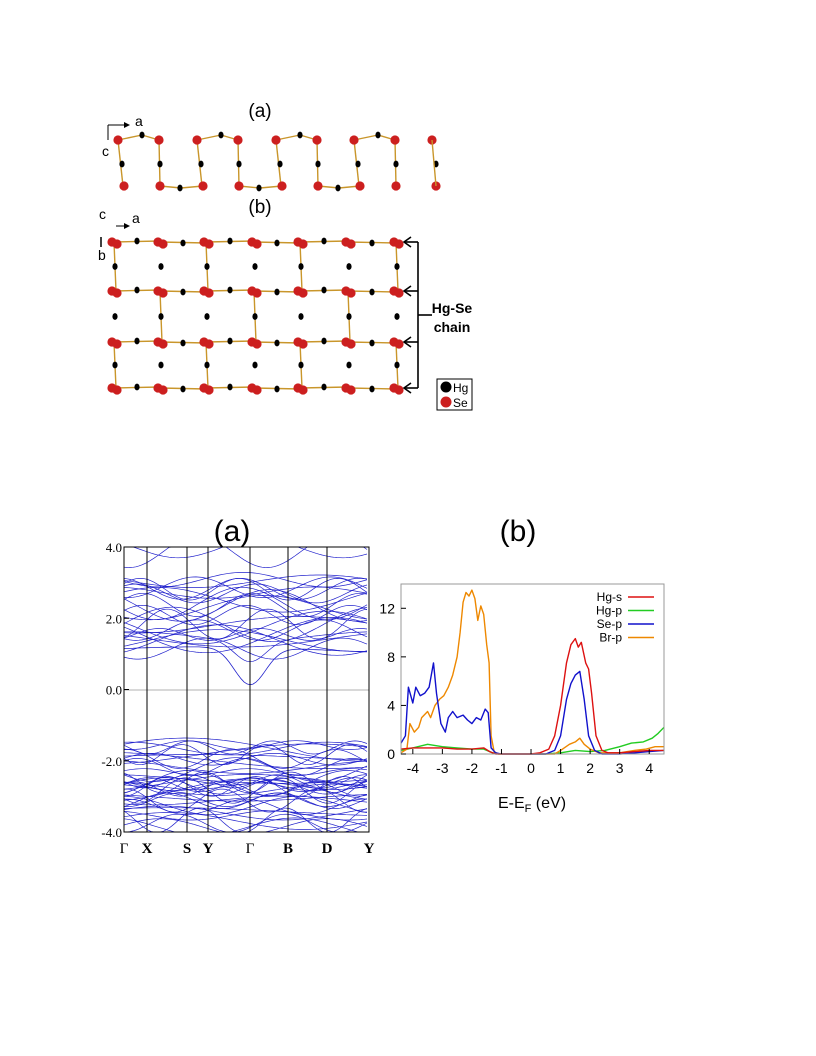  I want to click on band-panel-a-title: (a), so click(232, 531).